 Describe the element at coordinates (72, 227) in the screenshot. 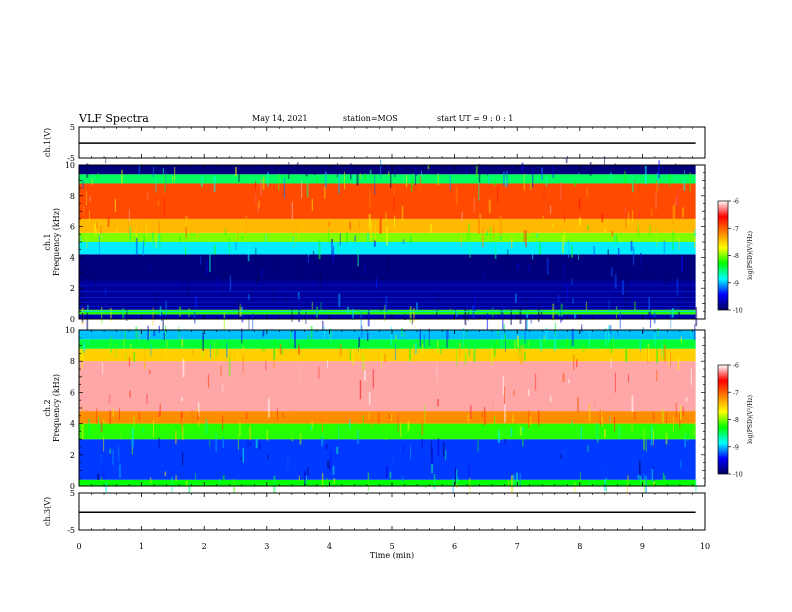

I see `y-tick-label: 6` at that location.